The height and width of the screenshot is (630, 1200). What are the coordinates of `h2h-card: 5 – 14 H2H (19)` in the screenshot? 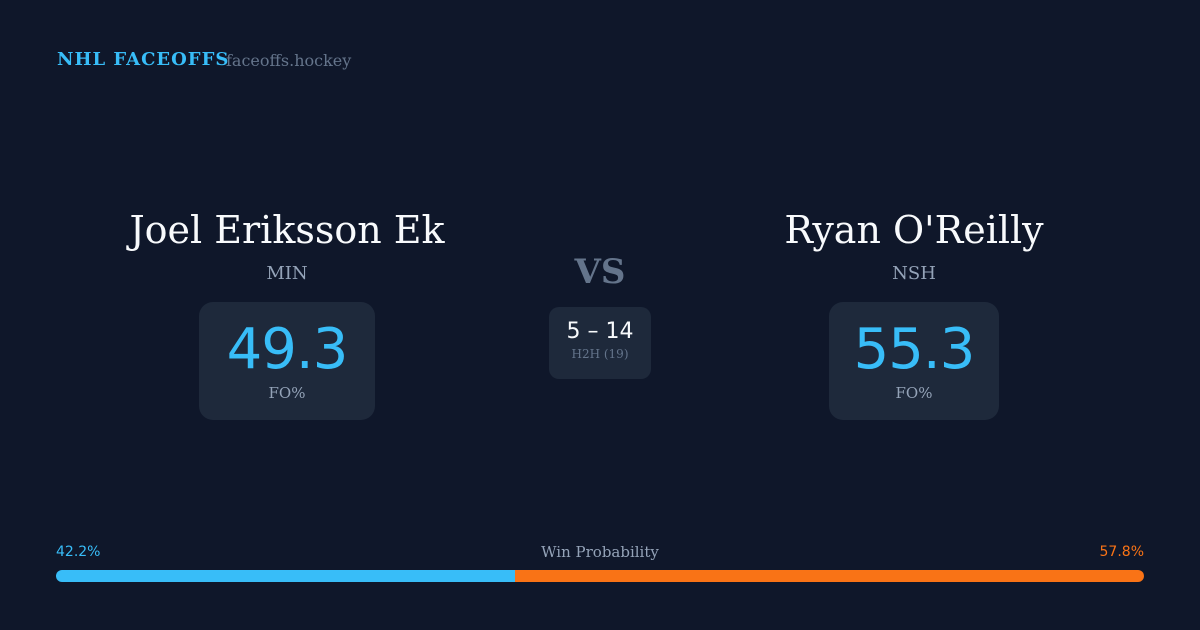 It's located at (600, 343).